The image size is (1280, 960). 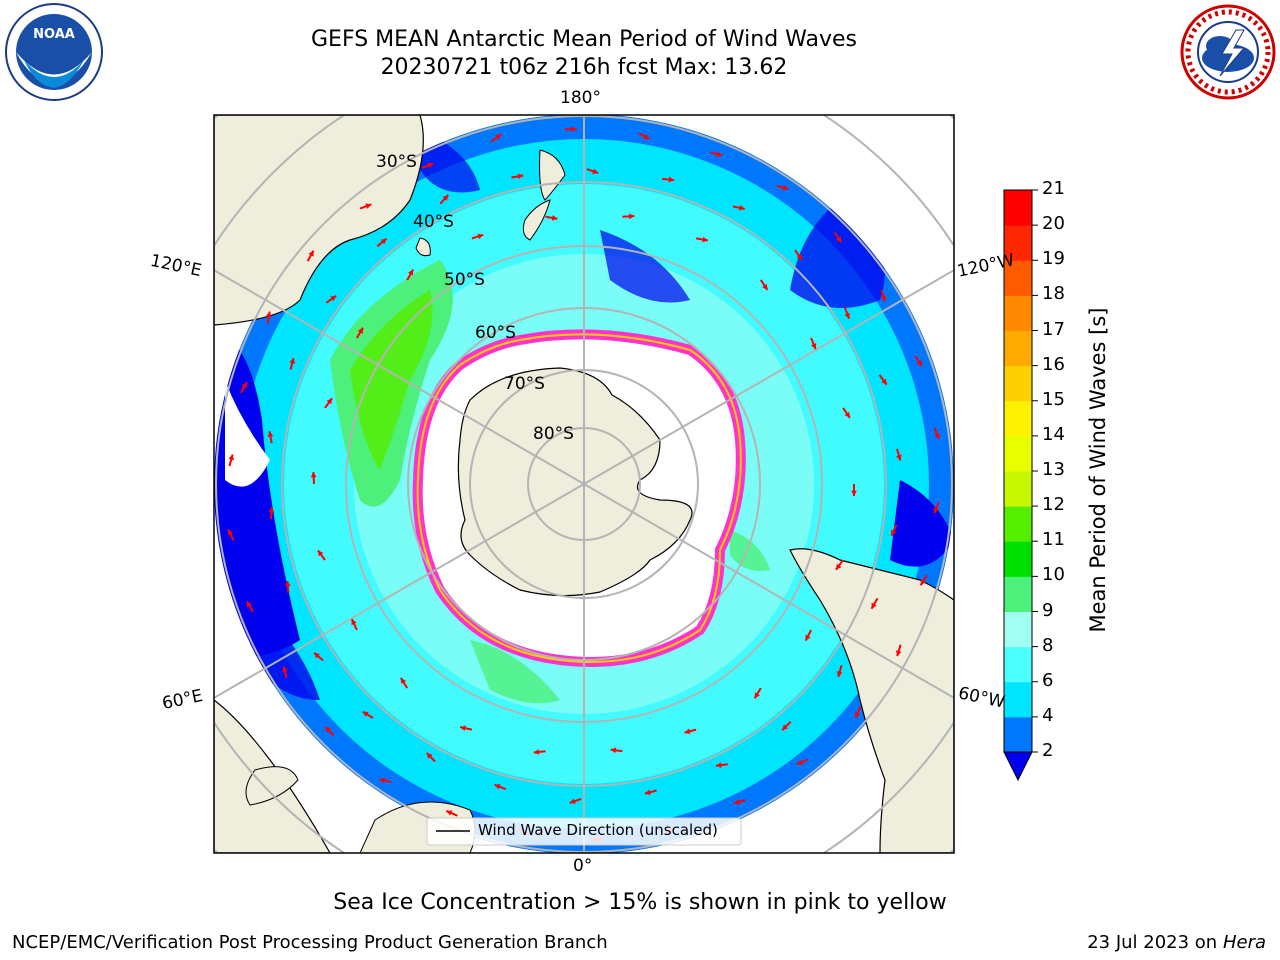 I want to click on colorbar-tick-label: 12, so click(x=1053, y=505).